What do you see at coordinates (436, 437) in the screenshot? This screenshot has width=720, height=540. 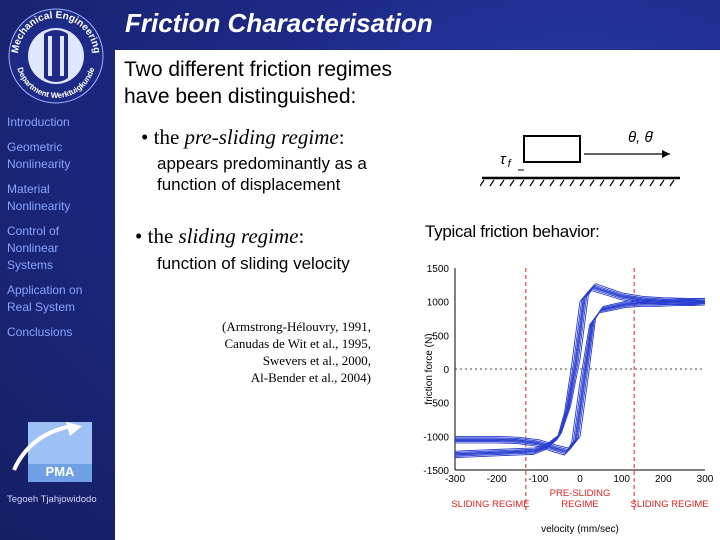 I see `y-tick-label: -1000` at bounding box center [436, 437].